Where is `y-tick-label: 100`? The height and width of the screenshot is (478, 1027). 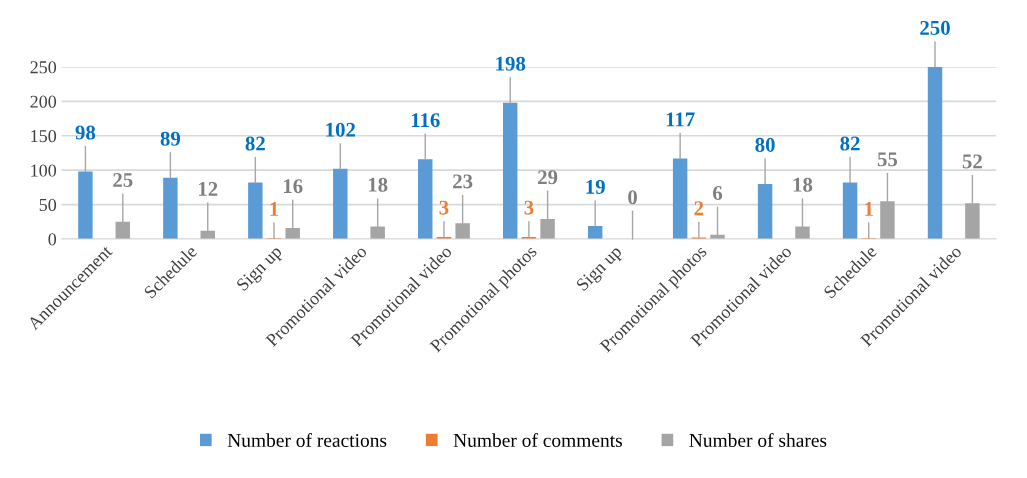
y-tick-label: 100 is located at coordinates (44, 170).